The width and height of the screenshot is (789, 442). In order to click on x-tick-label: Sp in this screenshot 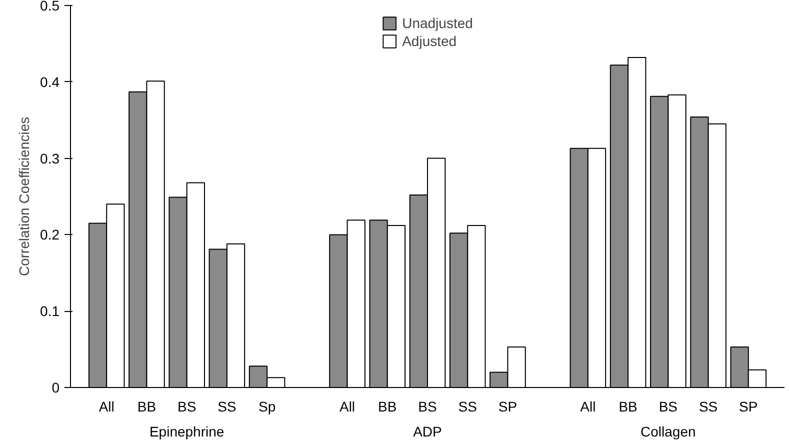, I will do `click(267, 406)`.